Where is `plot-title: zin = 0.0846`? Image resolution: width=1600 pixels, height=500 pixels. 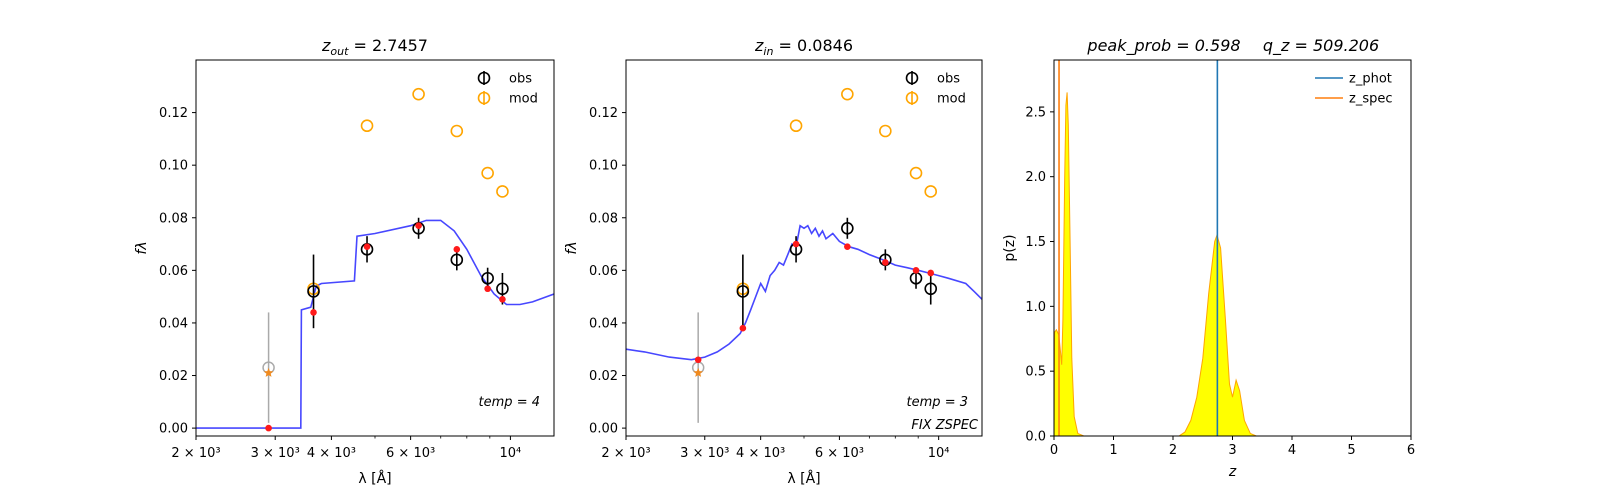
plot-title: zin = 0.0846 is located at coordinates (803, 47).